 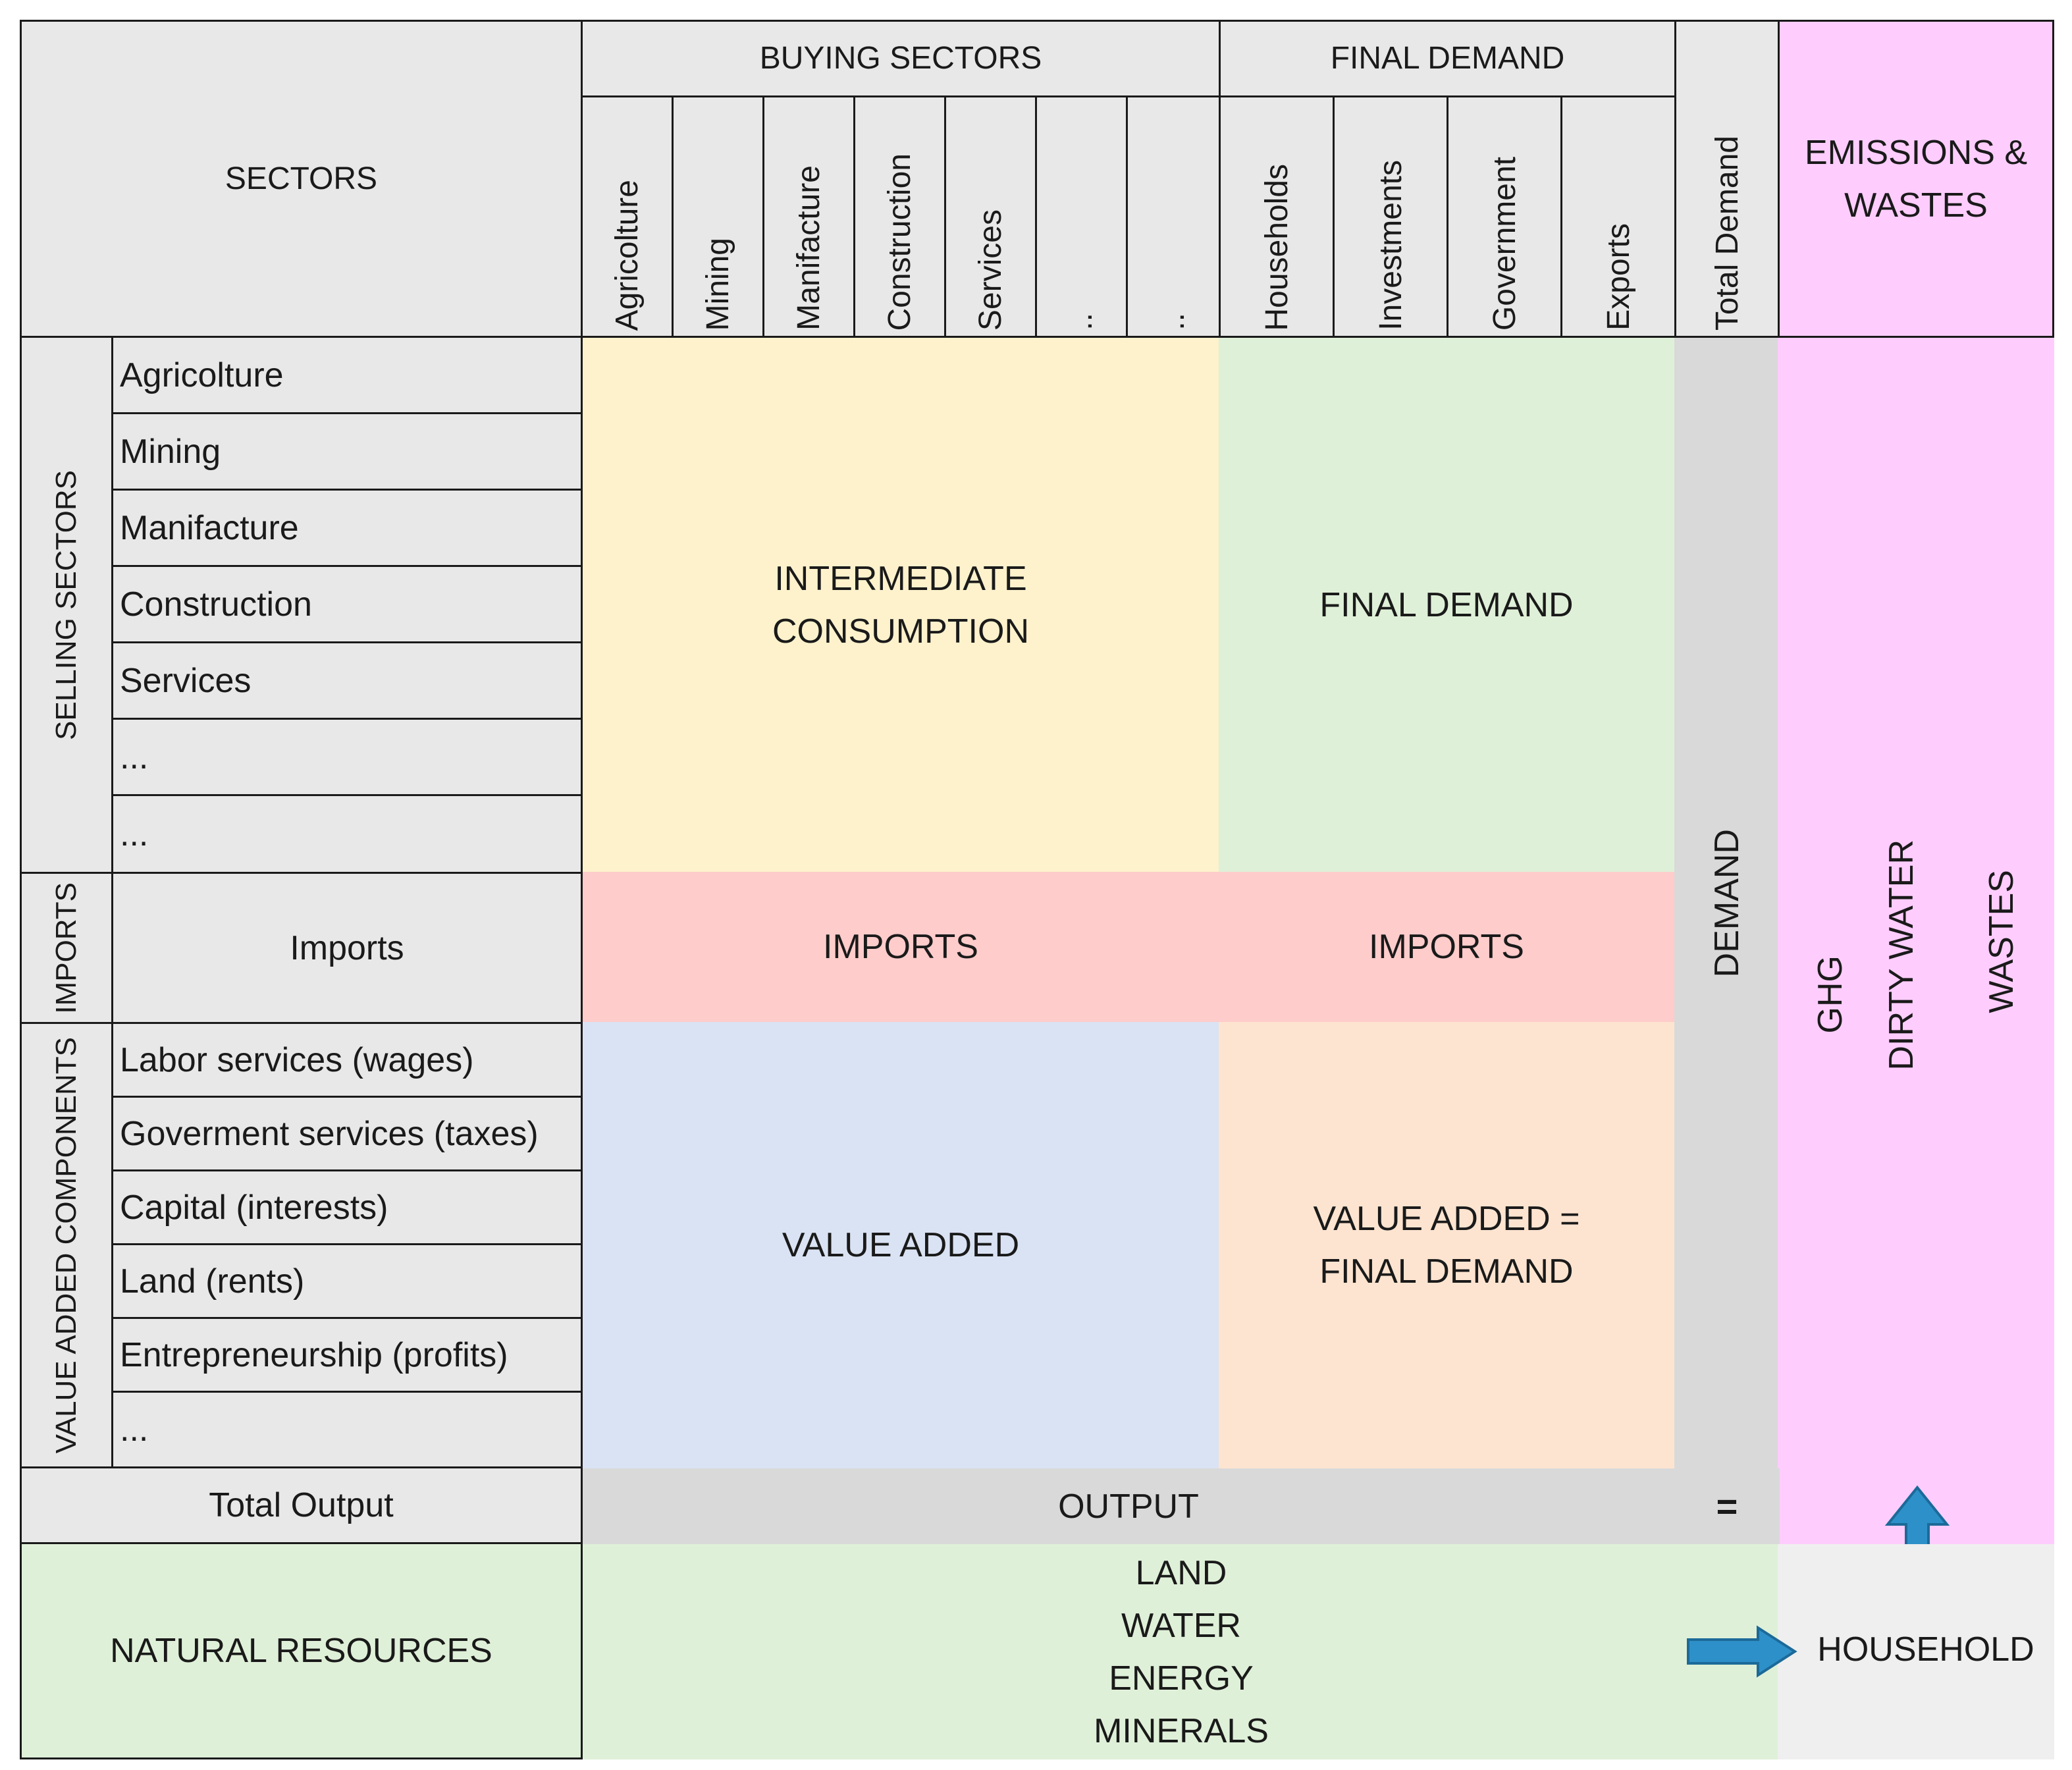 I want to click on va-row-land: Land (rents), so click(x=347, y=1281).